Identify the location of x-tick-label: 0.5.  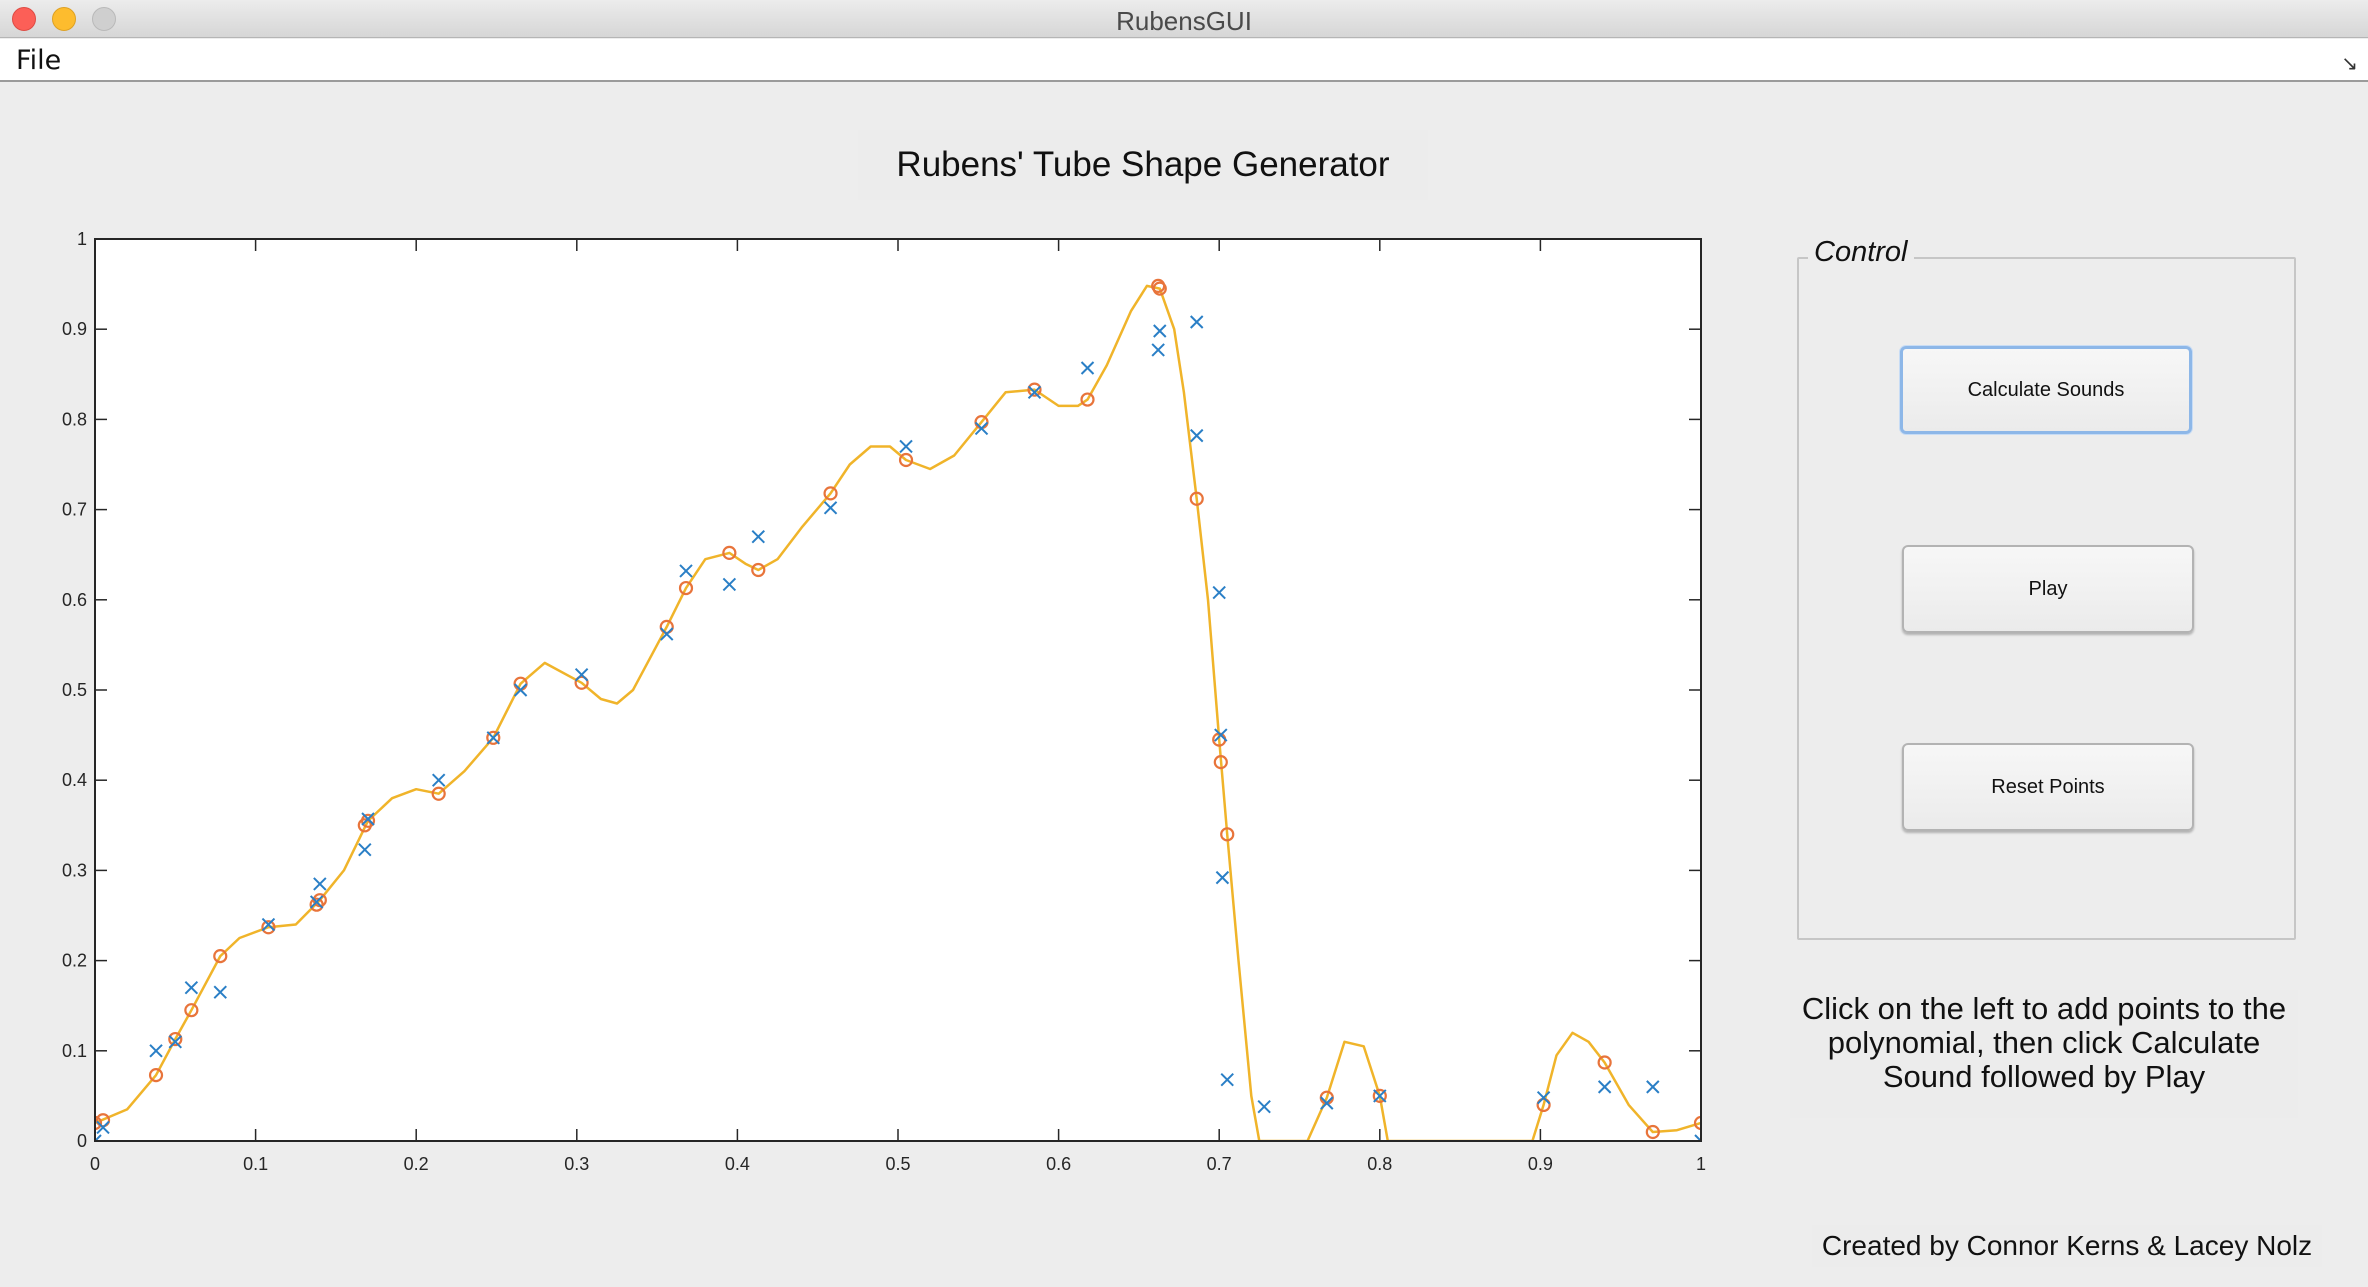
(897, 1164).